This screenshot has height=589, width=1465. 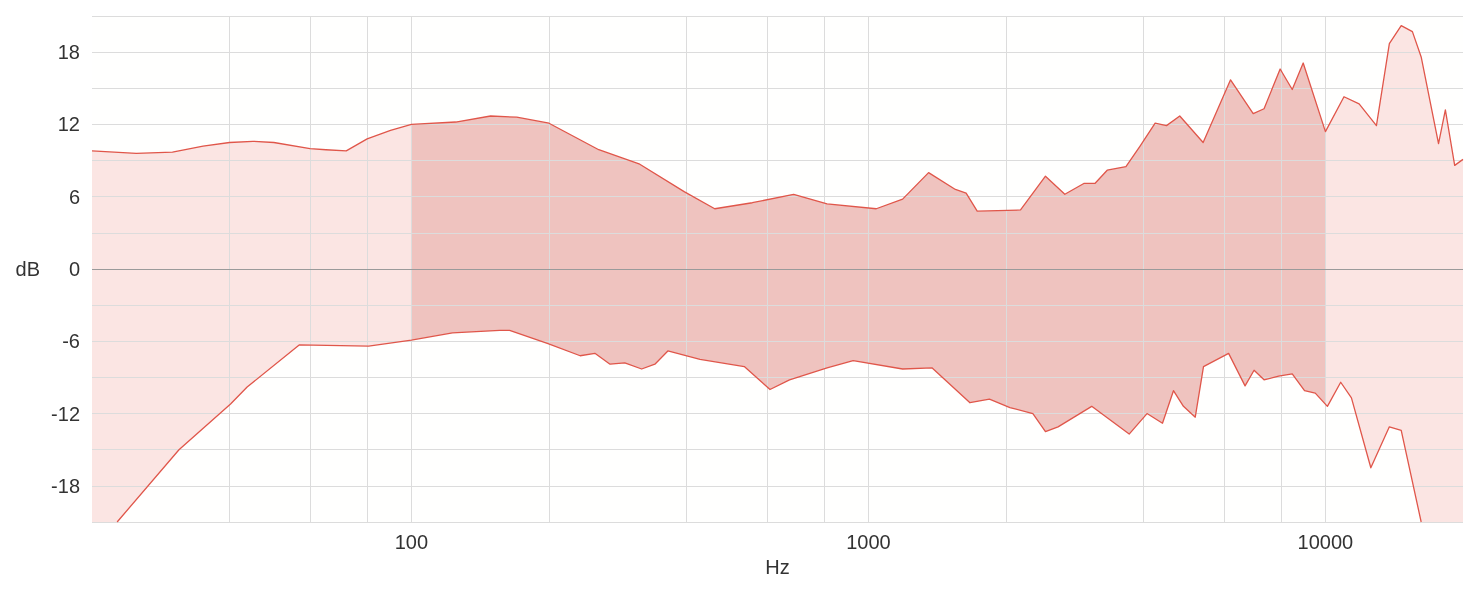 I want to click on y-tick-label: -18, so click(x=65, y=485).